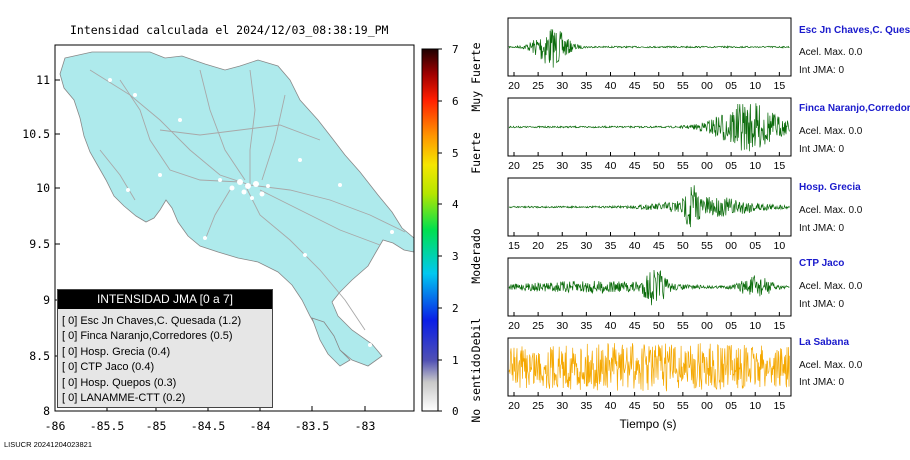 This screenshot has width=910, height=460. What do you see at coordinates (108, 367) in the screenshot?
I see `legend-row: [ 0] CTP Jaco (0.4)` at bounding box center [108, 367].